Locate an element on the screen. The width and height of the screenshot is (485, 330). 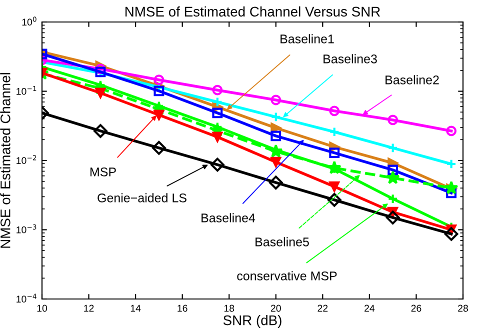
annotation: Baseline3 is located at coordinates (350, 59).